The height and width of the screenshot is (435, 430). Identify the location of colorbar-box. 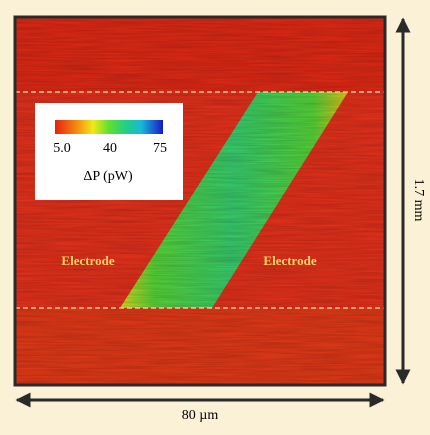
(109, 151).